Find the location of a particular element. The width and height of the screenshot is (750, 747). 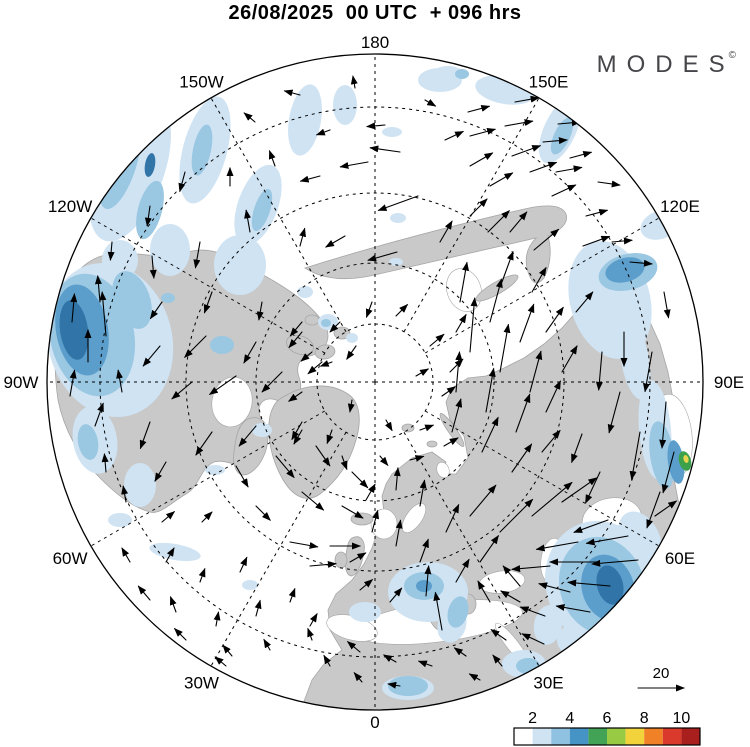

colorbar-tick-label: 4 is located at coordinates (569, 718).